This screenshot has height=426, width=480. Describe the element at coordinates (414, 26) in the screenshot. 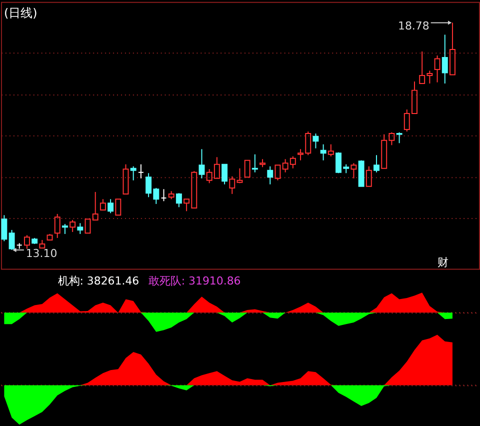

I see `annotation: 18.78` at that location.